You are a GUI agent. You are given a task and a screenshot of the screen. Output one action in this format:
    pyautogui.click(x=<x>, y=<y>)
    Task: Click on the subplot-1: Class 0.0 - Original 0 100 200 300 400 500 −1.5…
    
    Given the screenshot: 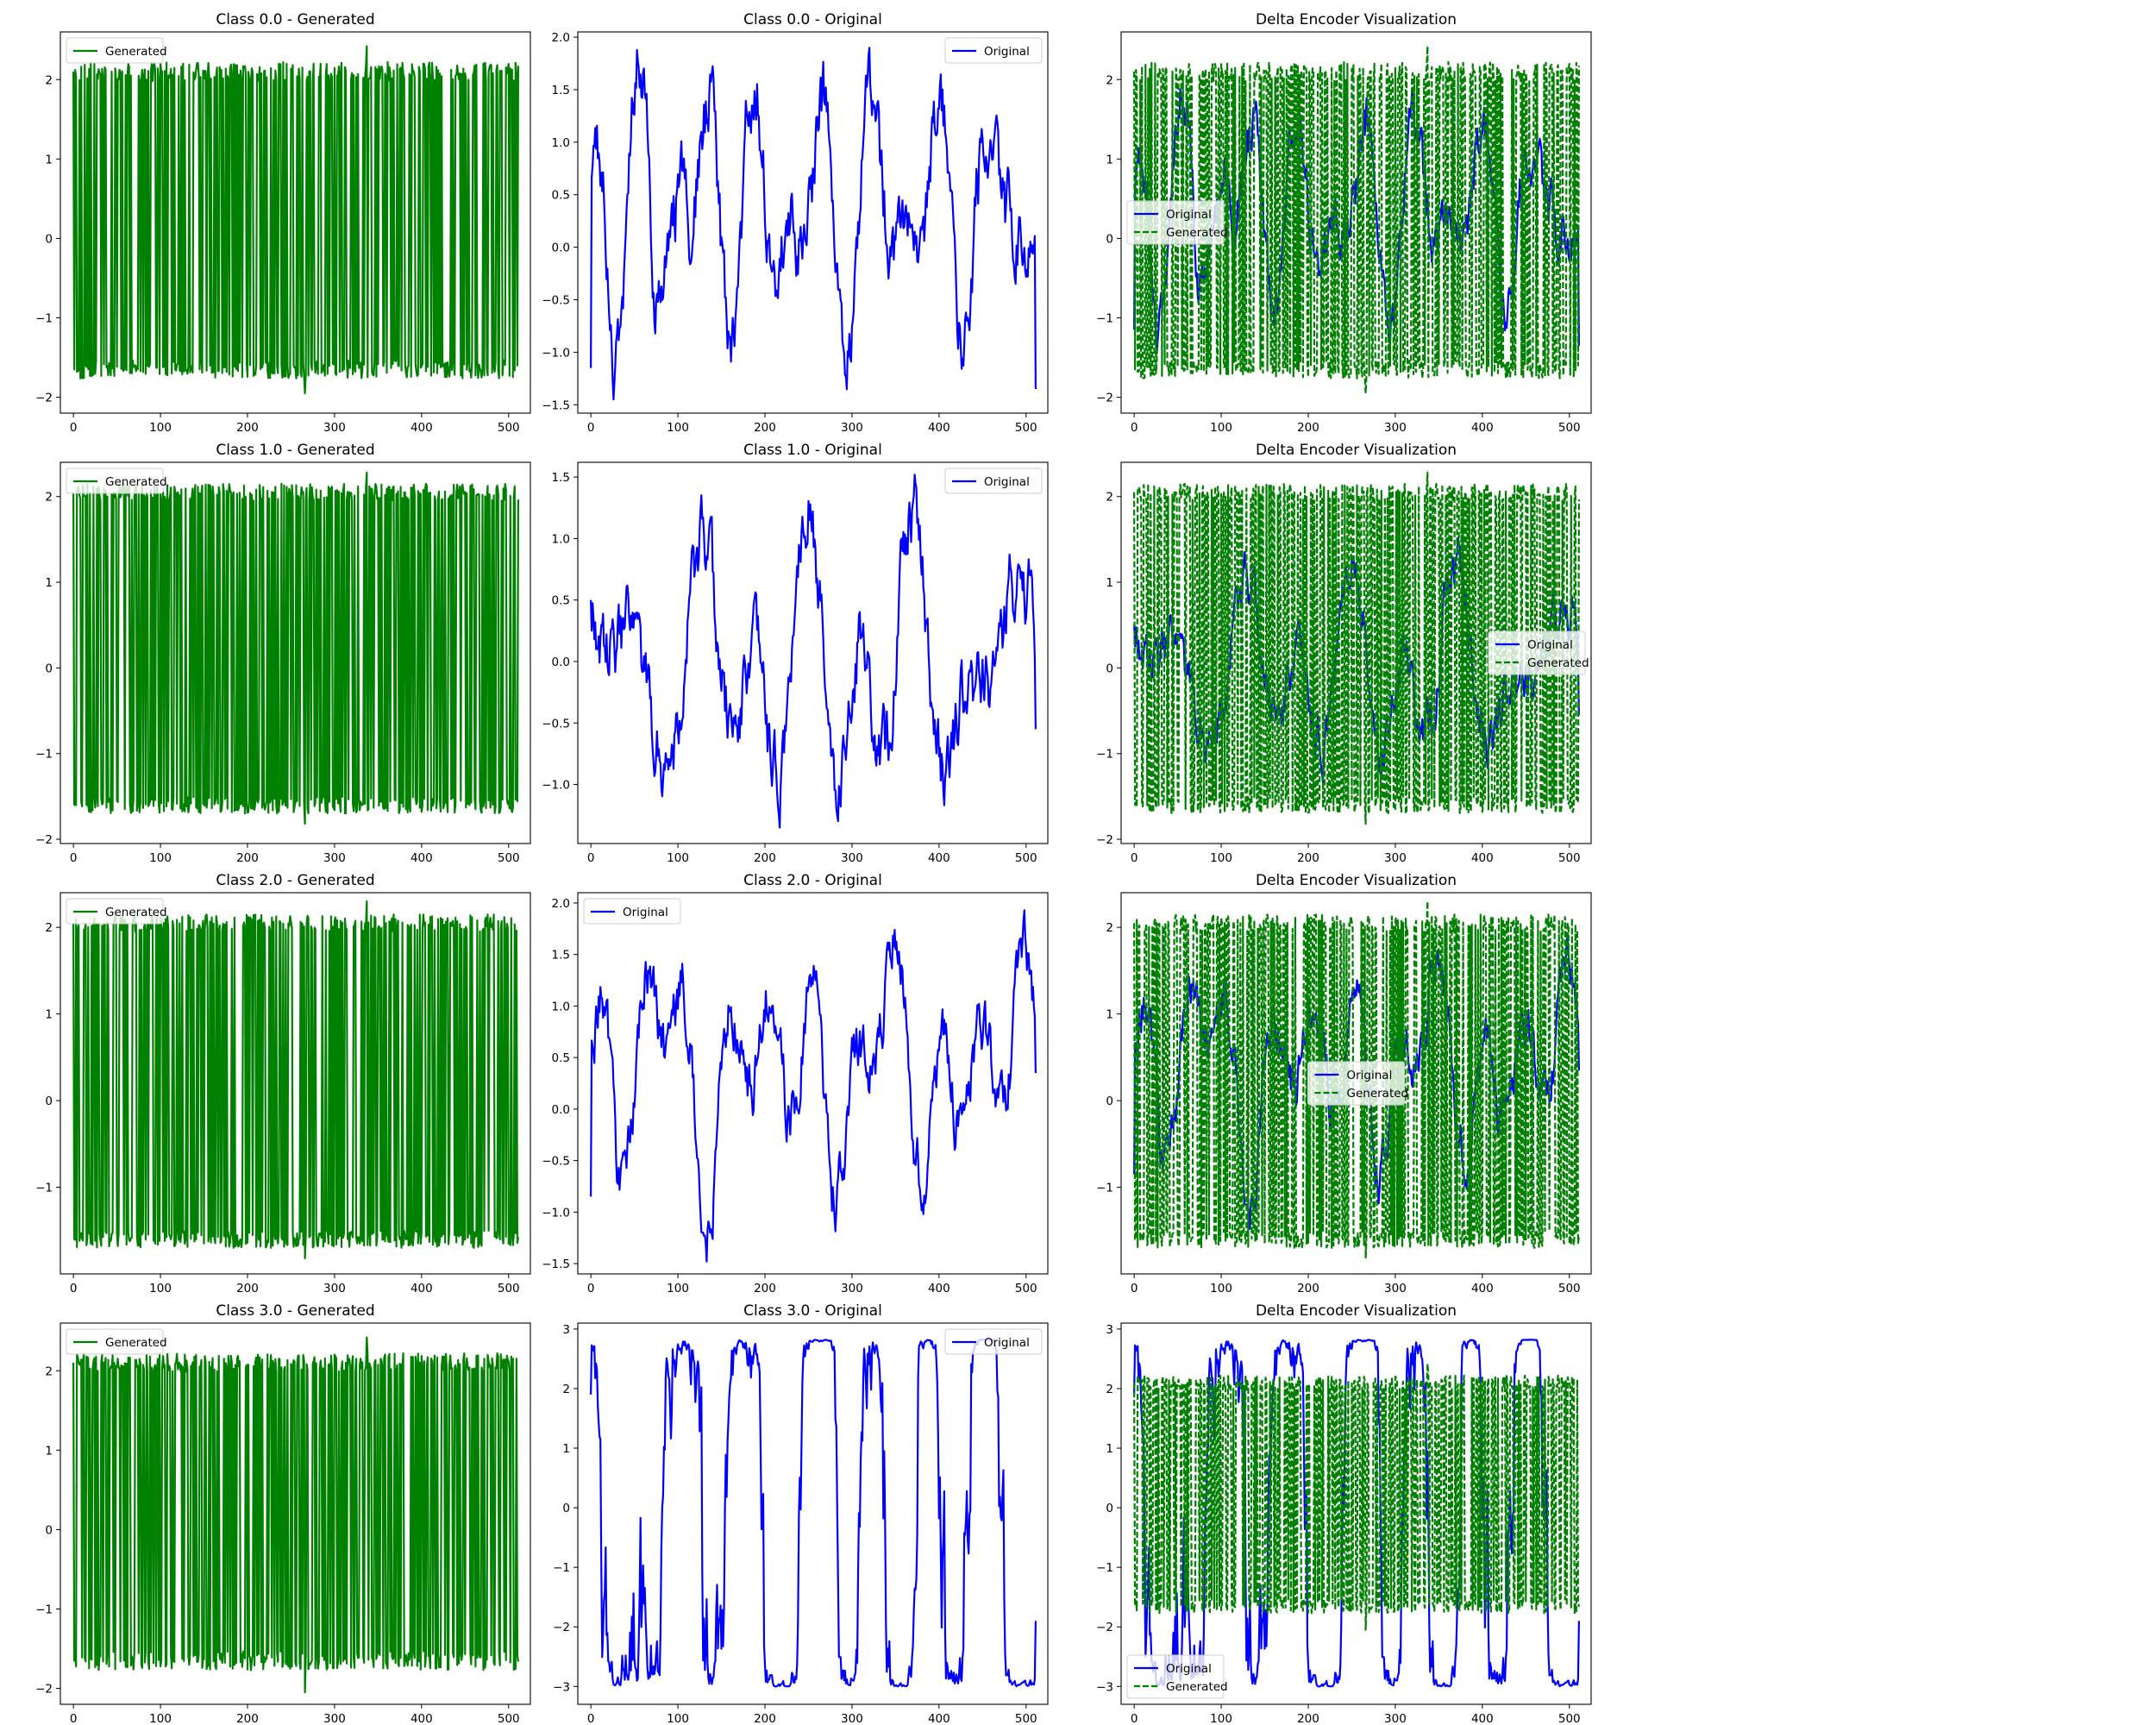 What is the action you would take?
    pyautogui.click(x=795, y=223)
    